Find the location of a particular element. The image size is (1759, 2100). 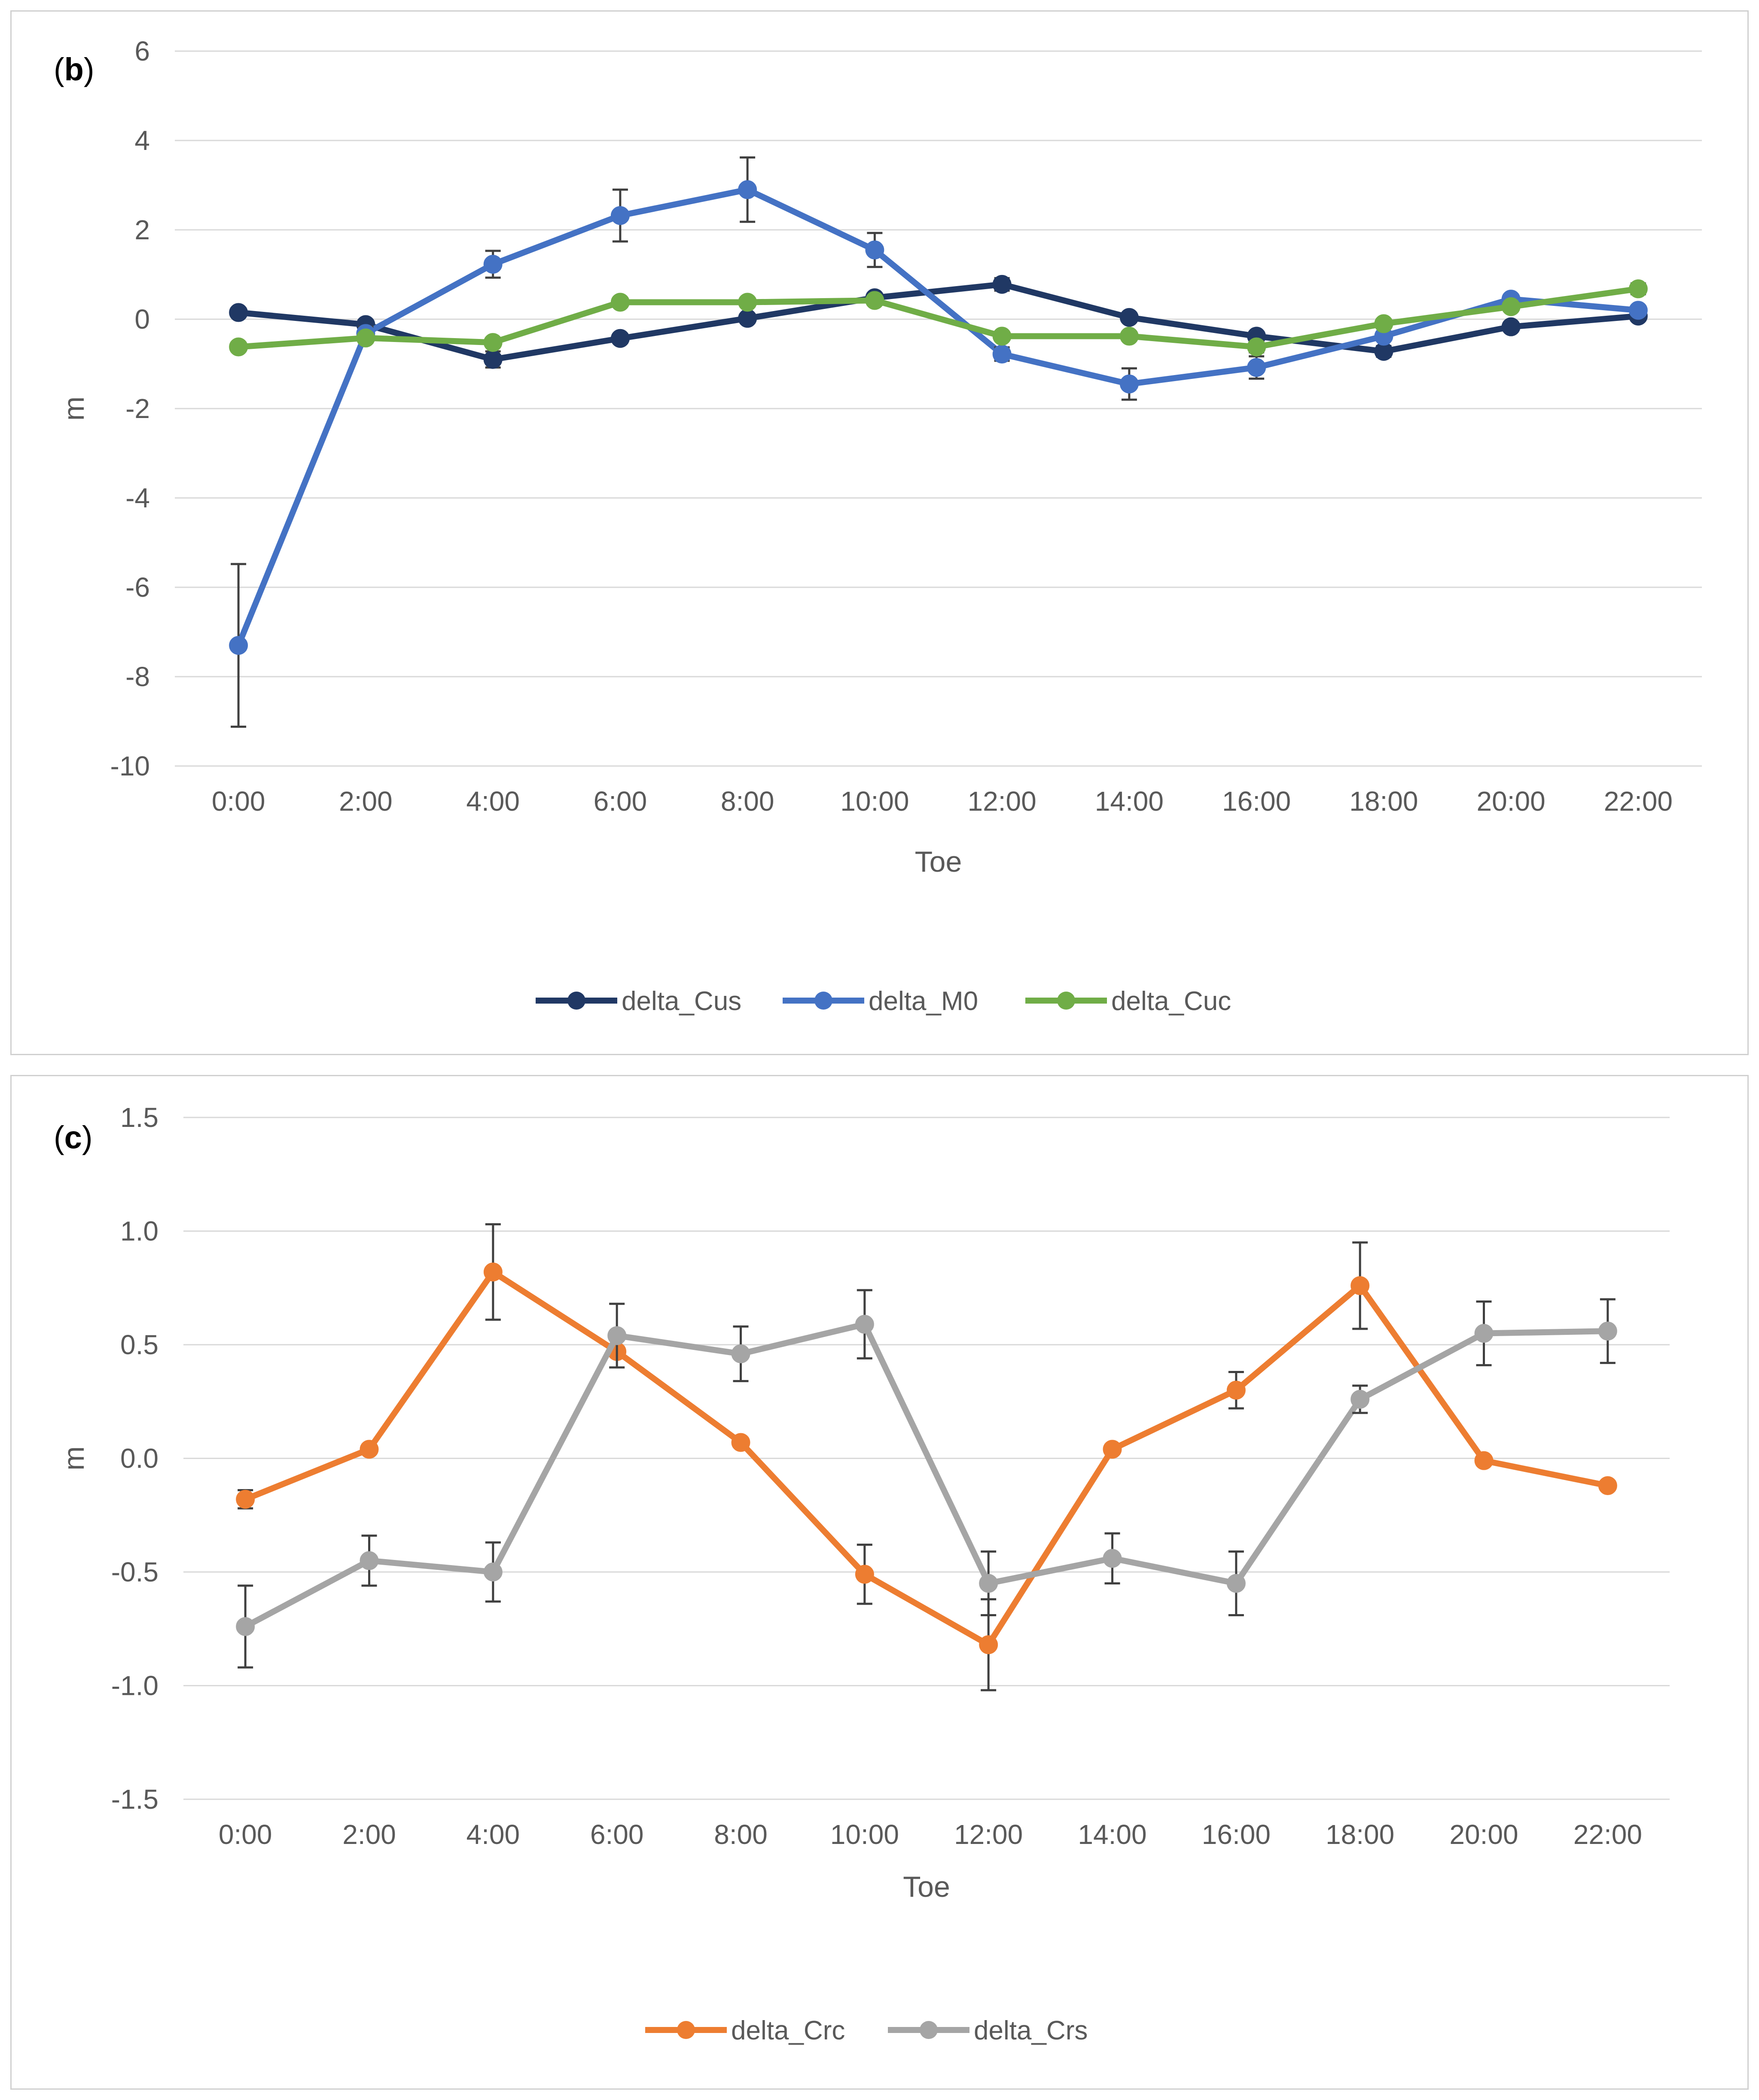

legend-item-delta_Crc: delta_Crc is located at coordinates (745, 2030).